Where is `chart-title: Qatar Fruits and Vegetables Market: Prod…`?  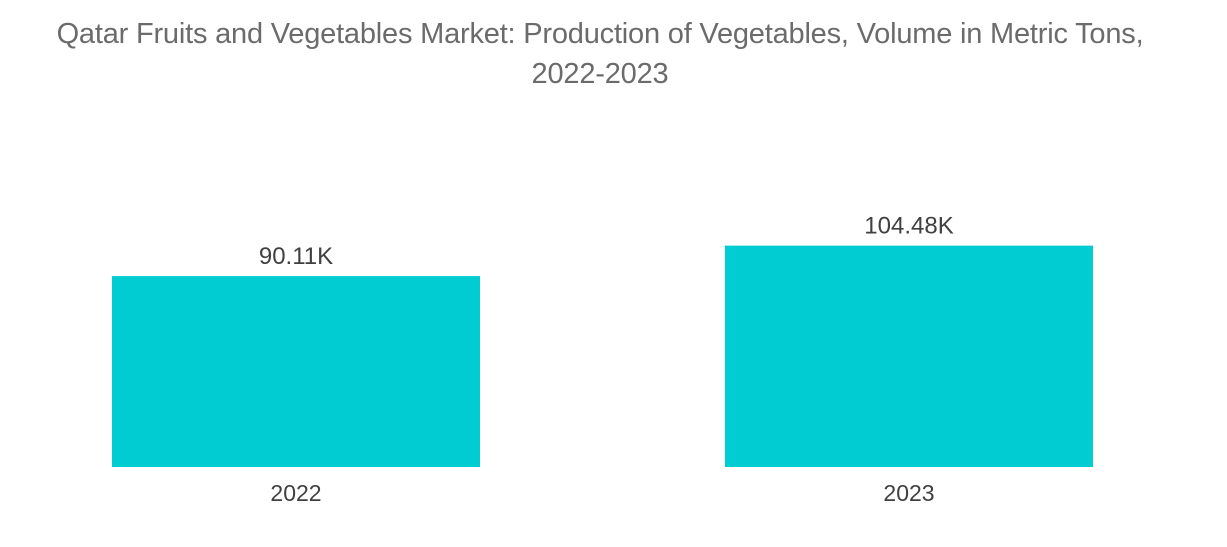 chart-title: Qatar Fruits and Vegetables Market: Prod… is located at coordinates (600, 54).